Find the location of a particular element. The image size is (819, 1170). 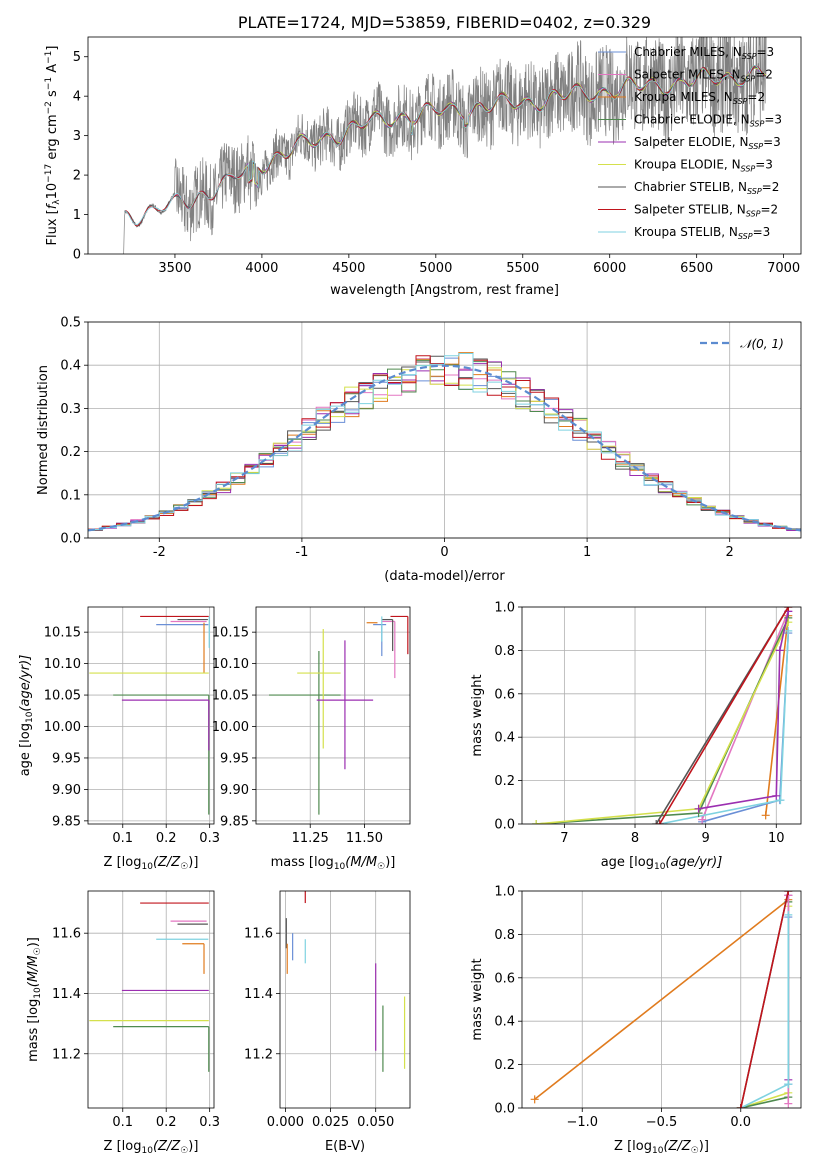

legend-entry: Chabrier STELIB, NSSP=2 is located at coordinates (706, 188).